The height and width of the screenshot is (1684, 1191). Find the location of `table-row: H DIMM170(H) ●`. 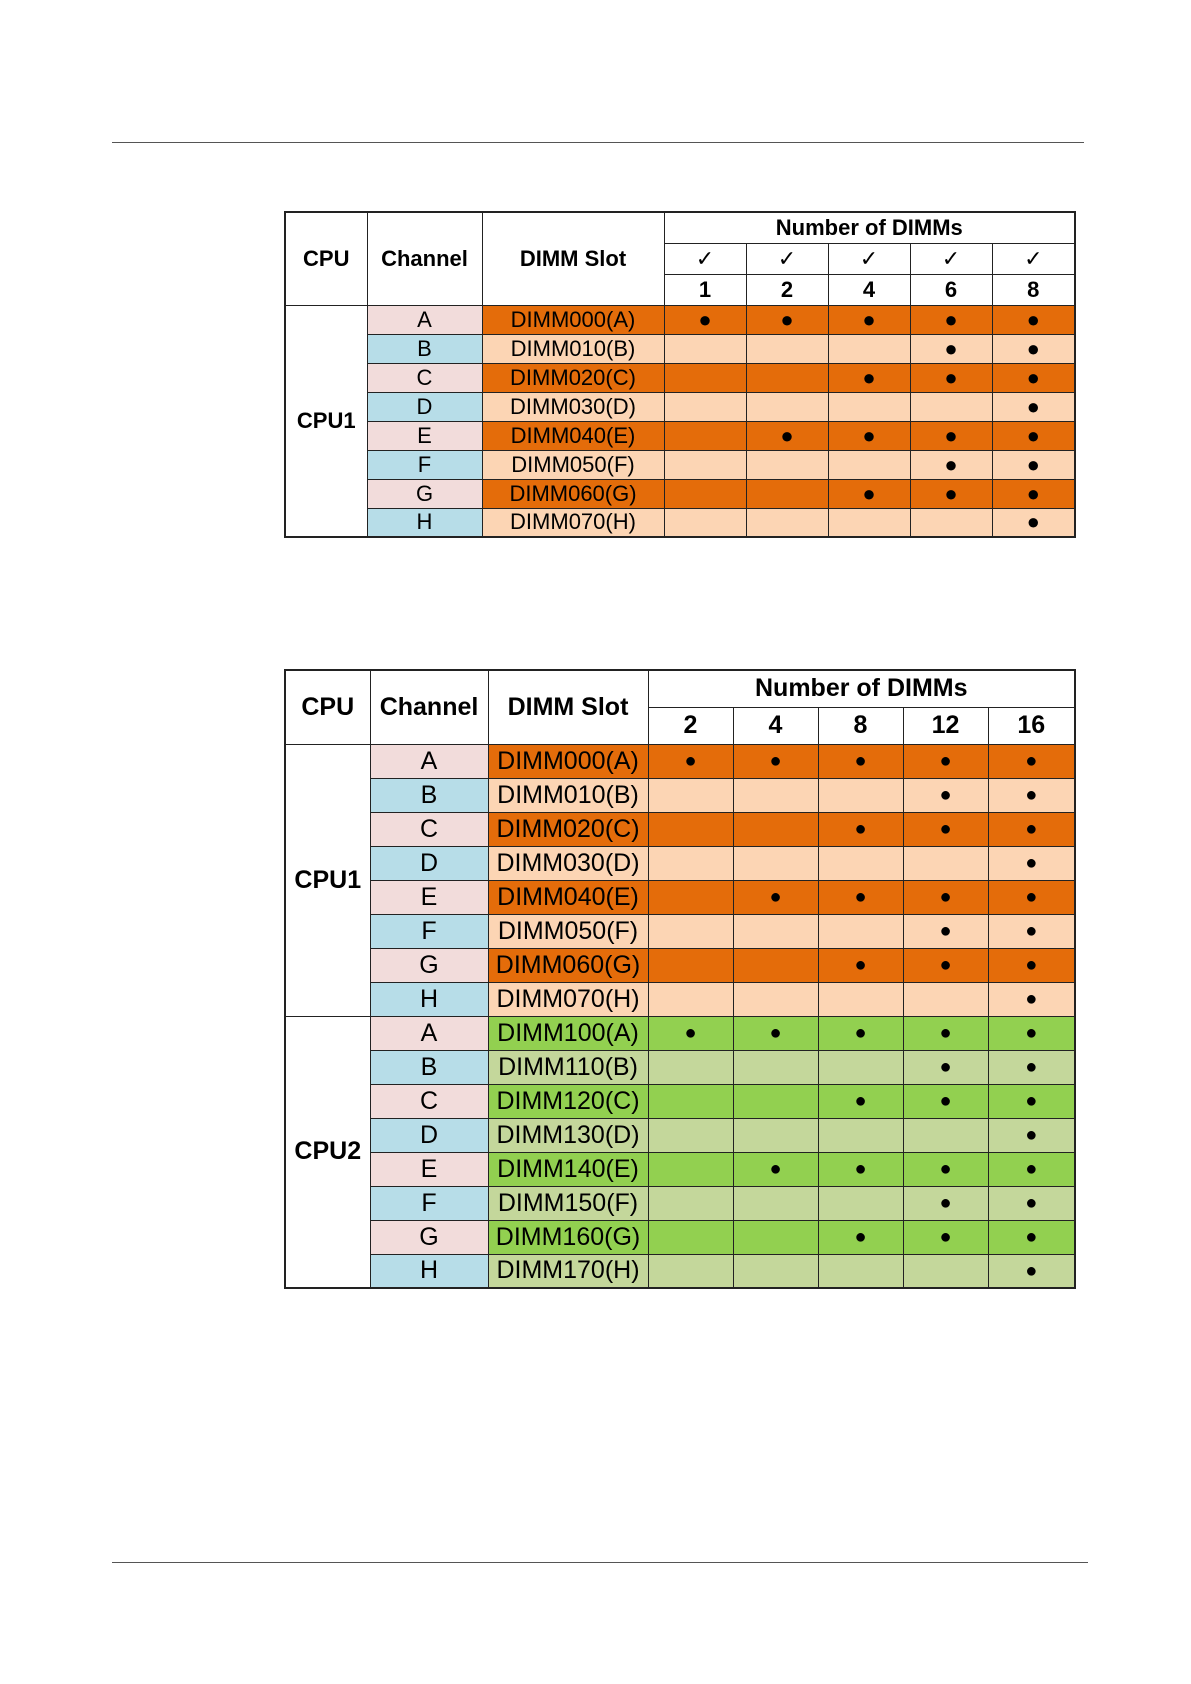

table-row: H DIMM170(H) ● is located at coordinates (680, 1271).